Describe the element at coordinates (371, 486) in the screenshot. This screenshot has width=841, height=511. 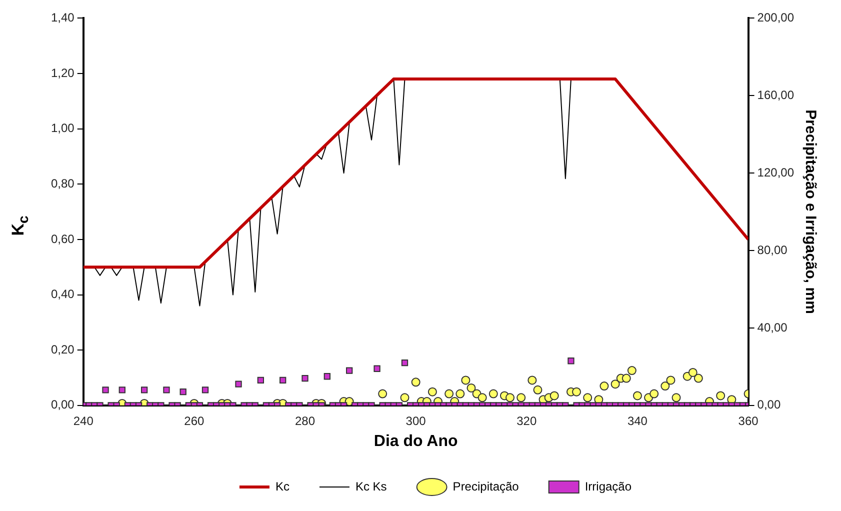
I see `legend-label: Kc Ks` at that location.